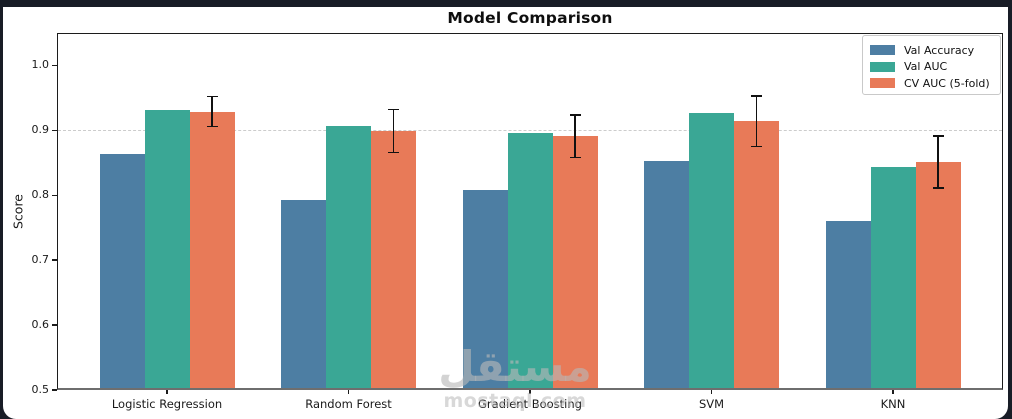 The width and height of the screenshot is (1012, 419). I want to click on y-tick-label-1: 1.0, so click(40, 65).